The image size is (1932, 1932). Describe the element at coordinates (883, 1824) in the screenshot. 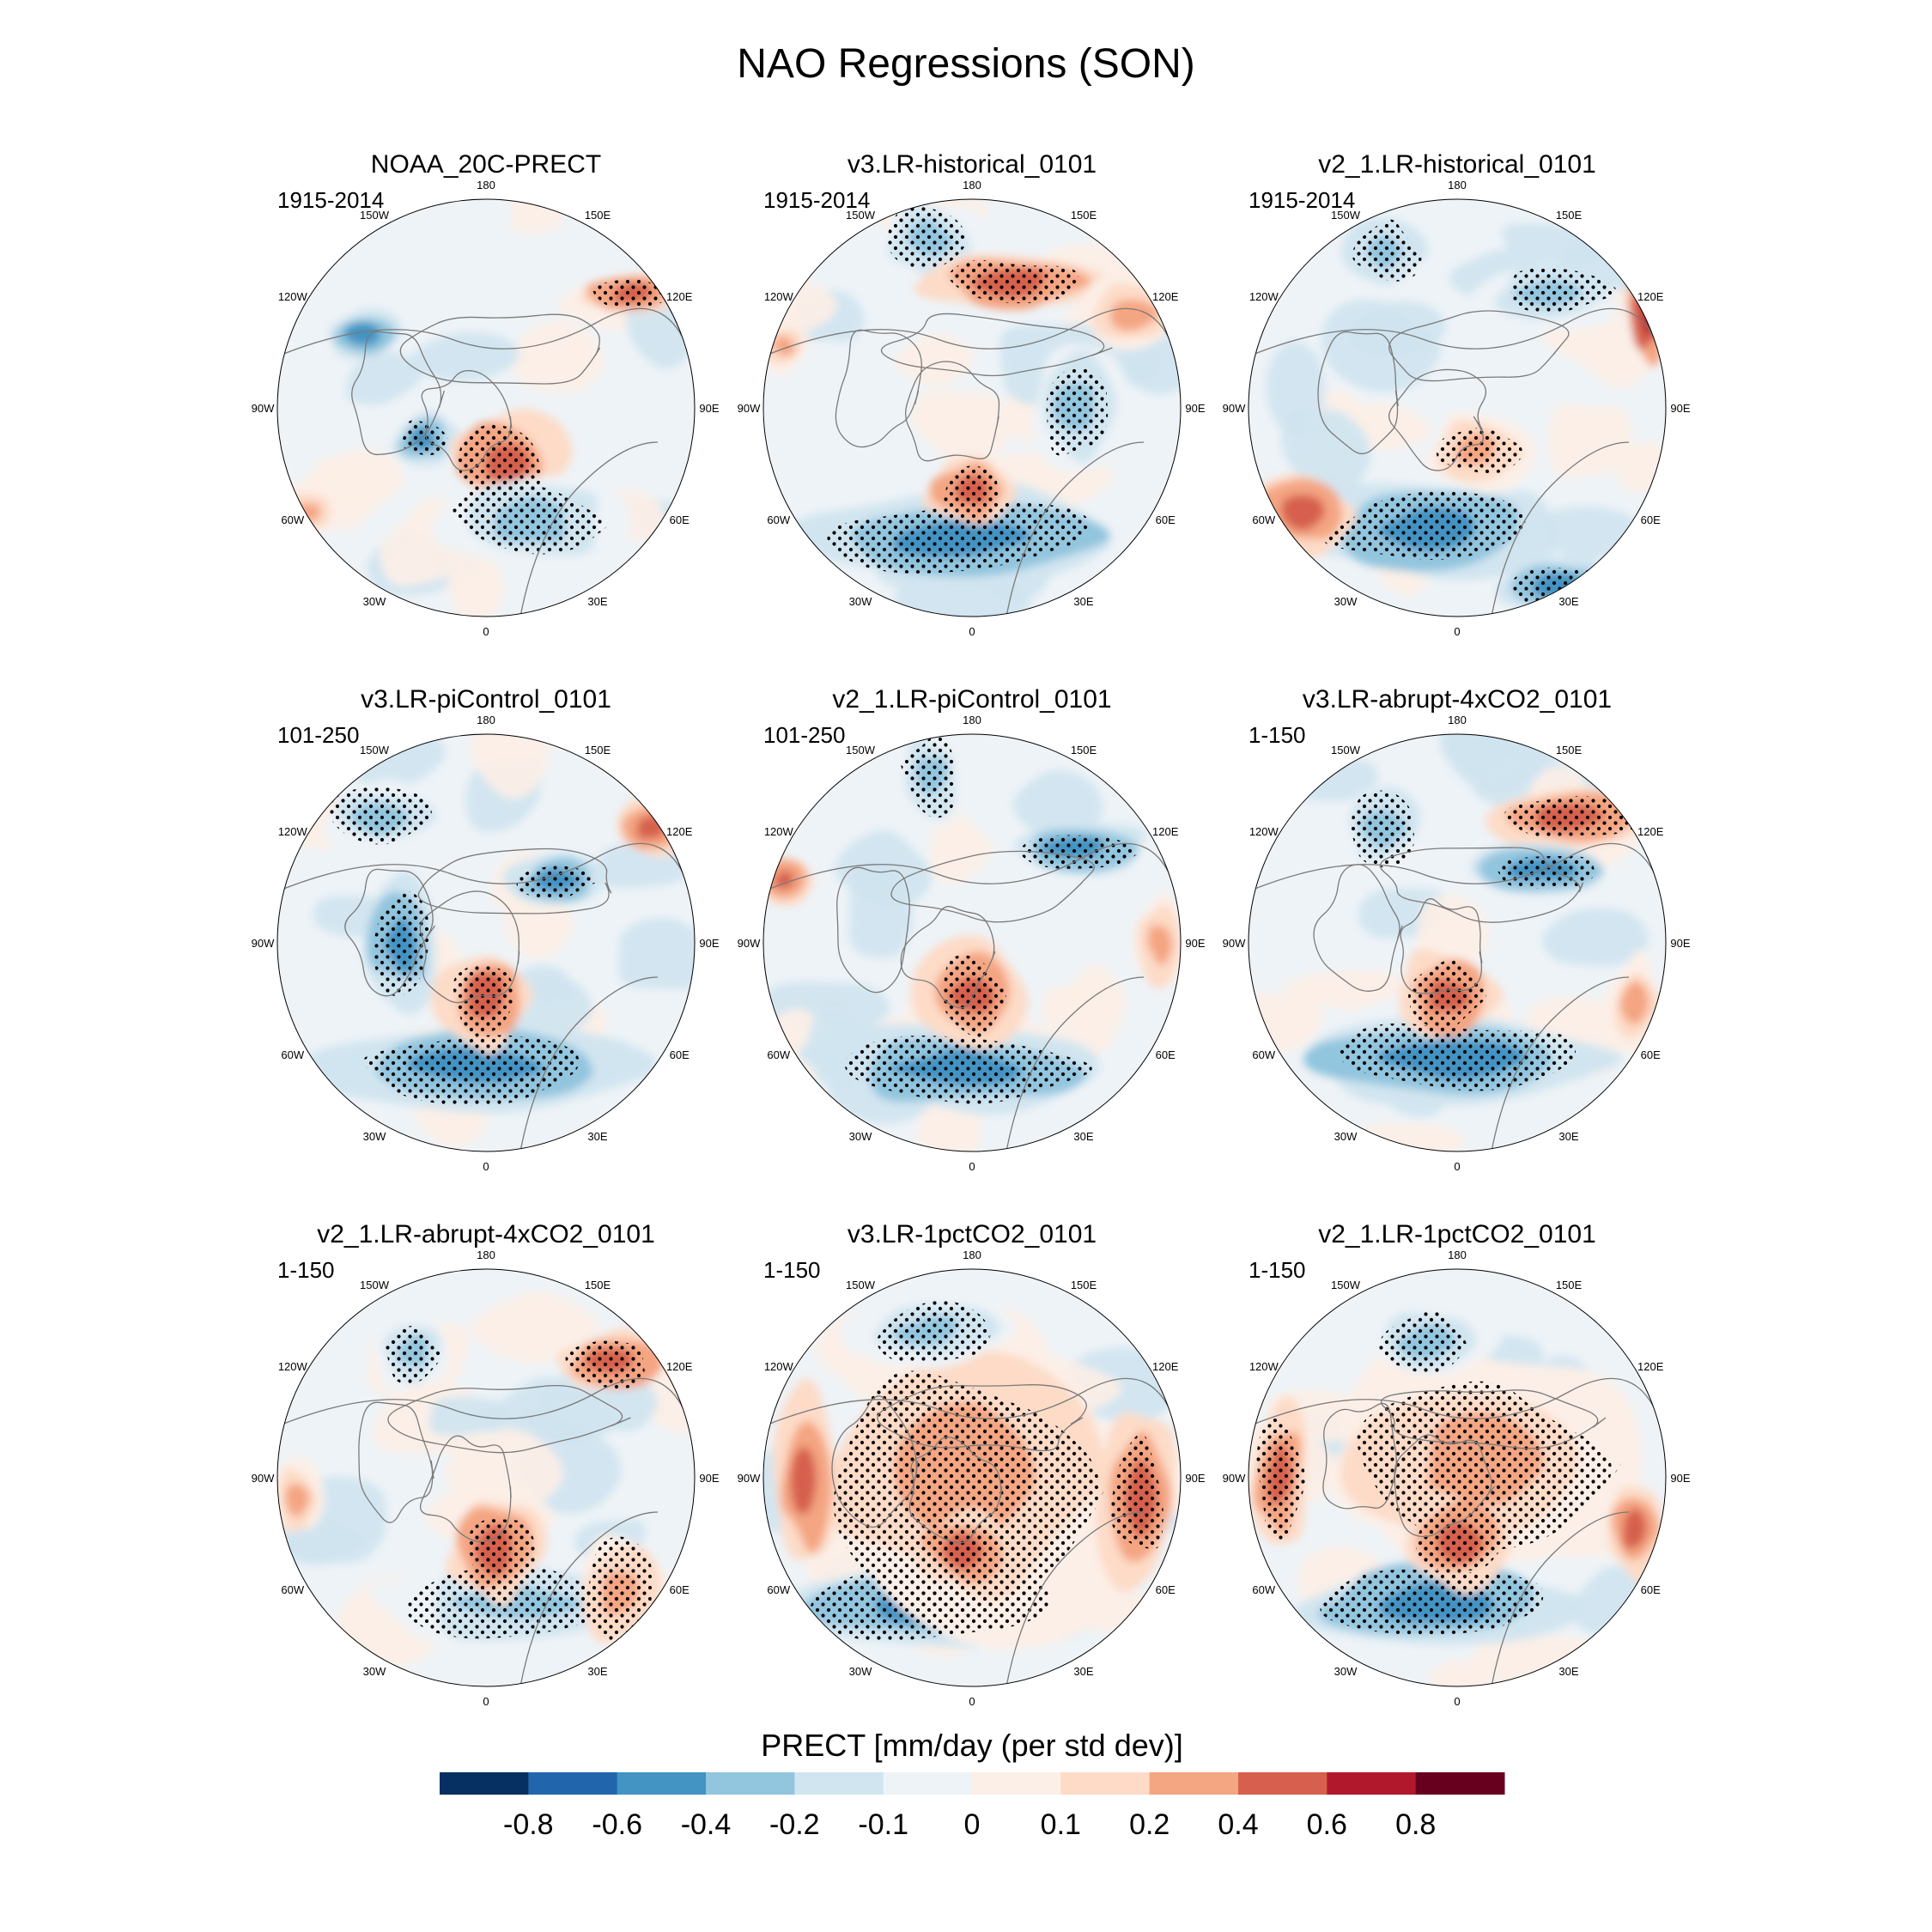

I see `colorbar-tick: -0.1` at that location.